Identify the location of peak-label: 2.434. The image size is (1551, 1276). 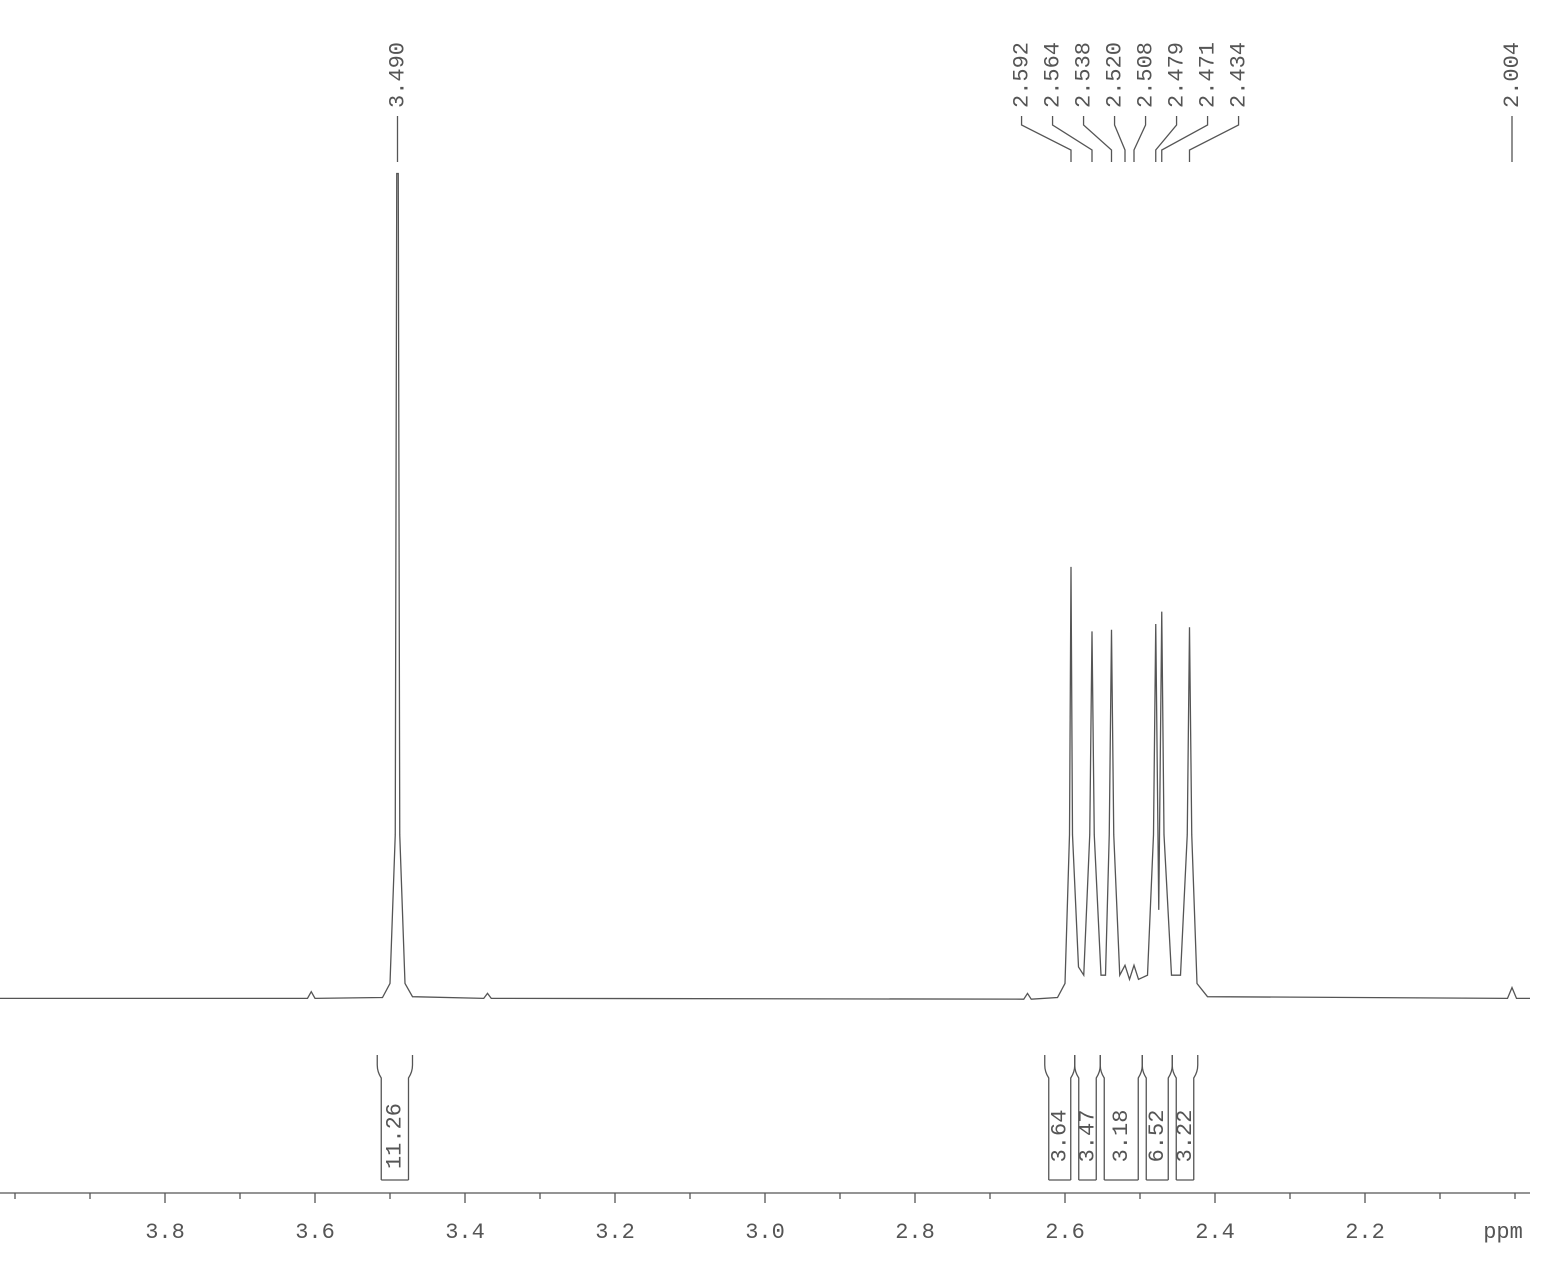
(1238, 75).